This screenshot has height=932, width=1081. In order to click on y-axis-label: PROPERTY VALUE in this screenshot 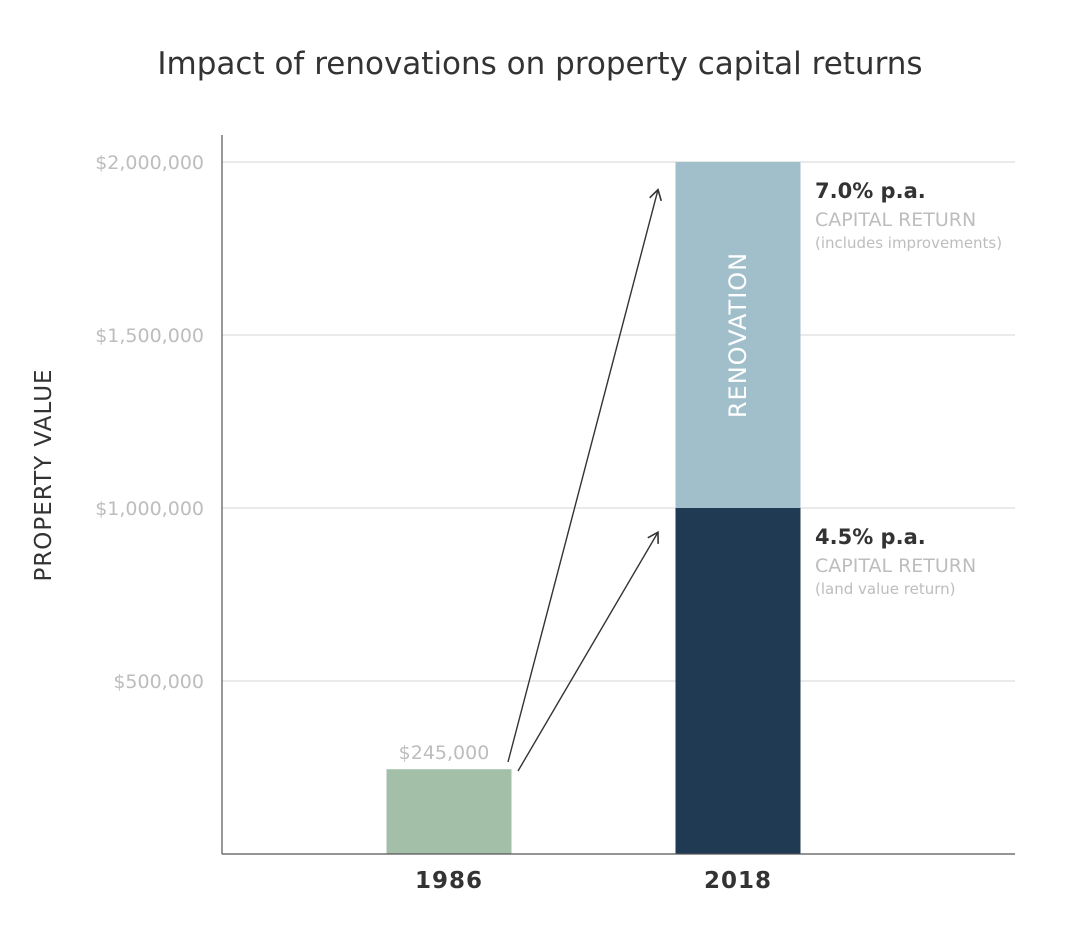, I will do `click(44, 474)`.